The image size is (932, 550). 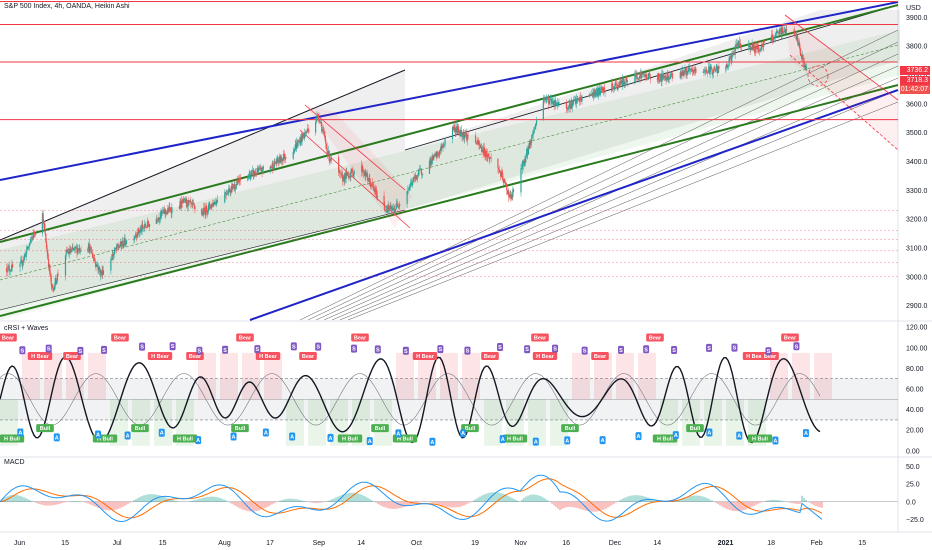 I want to click on bear-wave-fill, so click(x=647, y=376).